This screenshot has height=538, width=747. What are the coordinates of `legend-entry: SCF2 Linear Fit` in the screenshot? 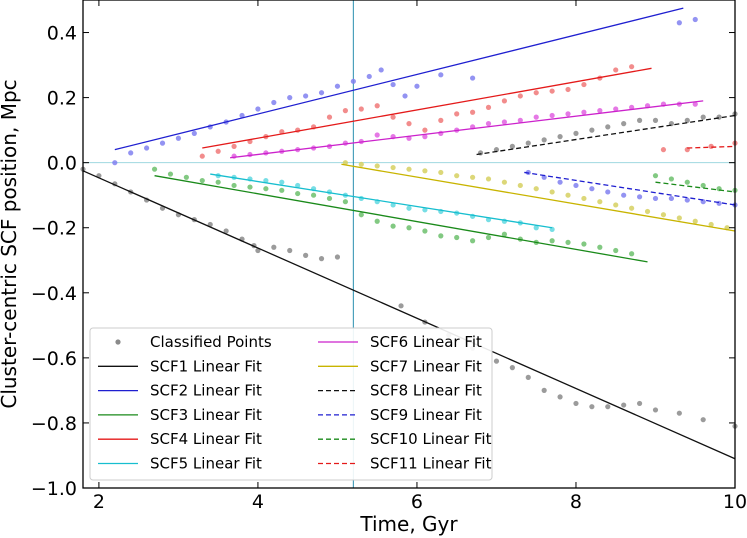 It's located at (180, 391).